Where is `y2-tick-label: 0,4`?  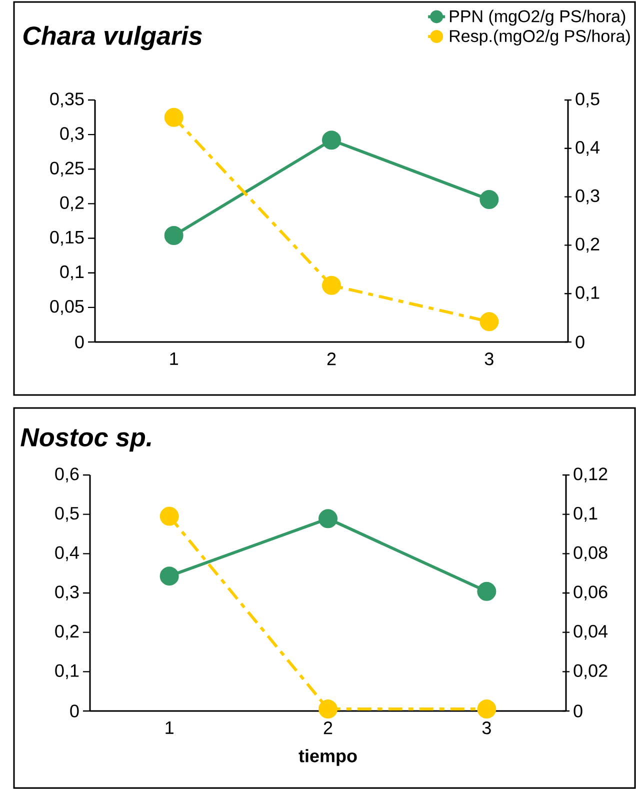
y2-tick-label: 0,4 is located at coordinates (588, 148).